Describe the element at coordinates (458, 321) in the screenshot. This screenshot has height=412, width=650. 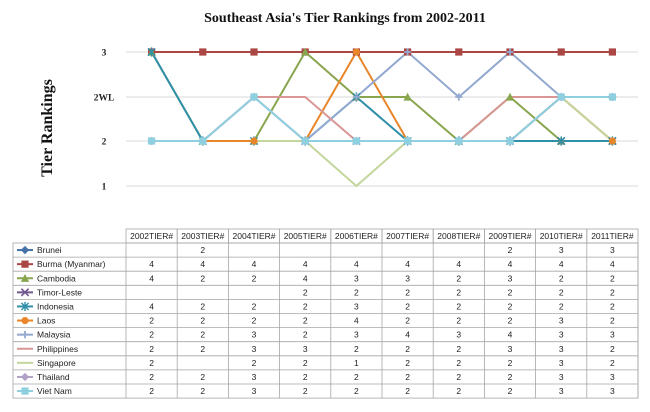
I see `data-label-laos-6: 2` at that location.